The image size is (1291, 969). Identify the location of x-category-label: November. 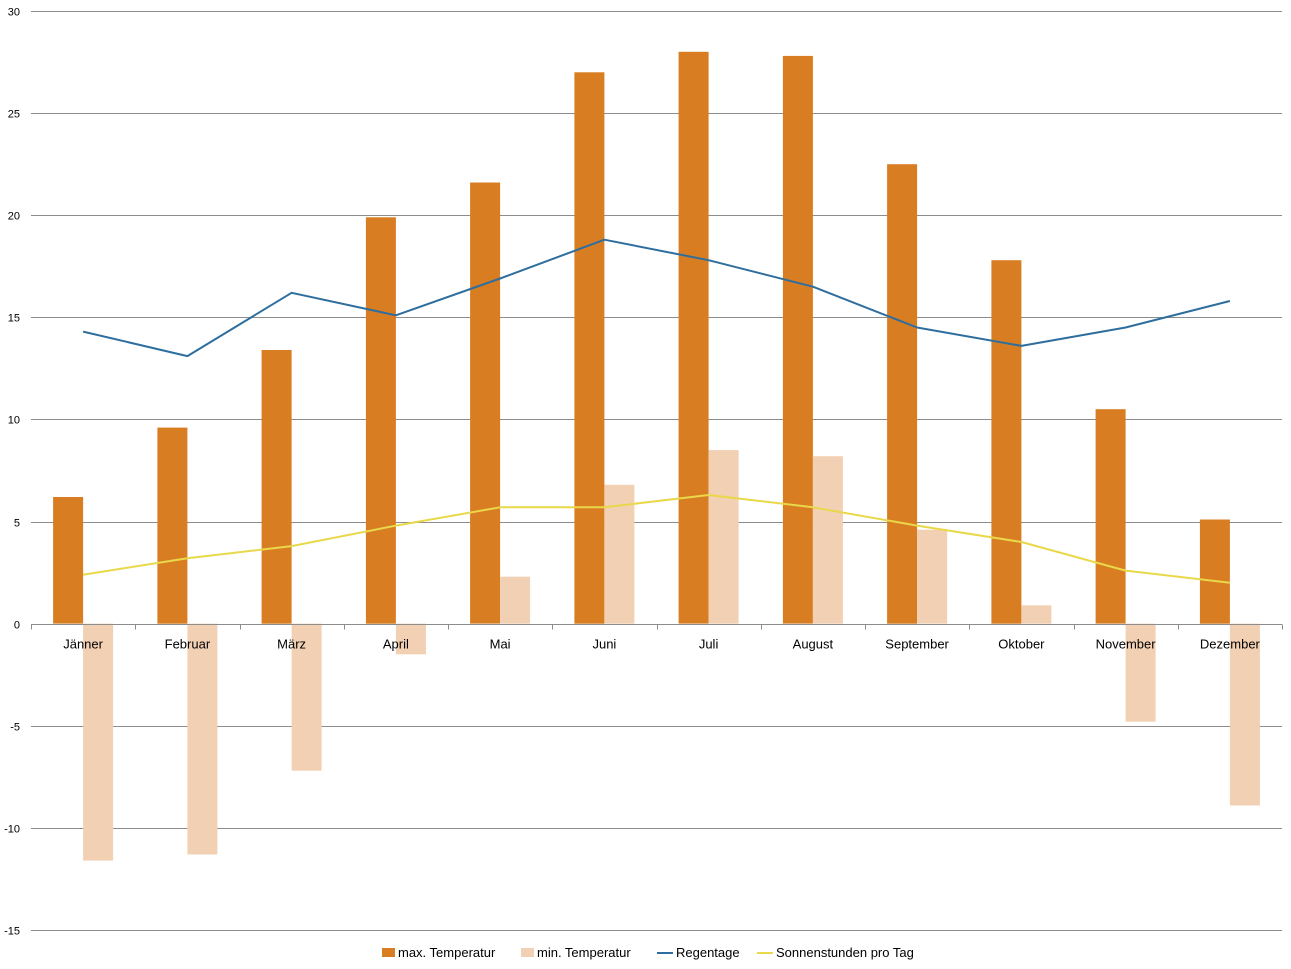
(1126, 644).